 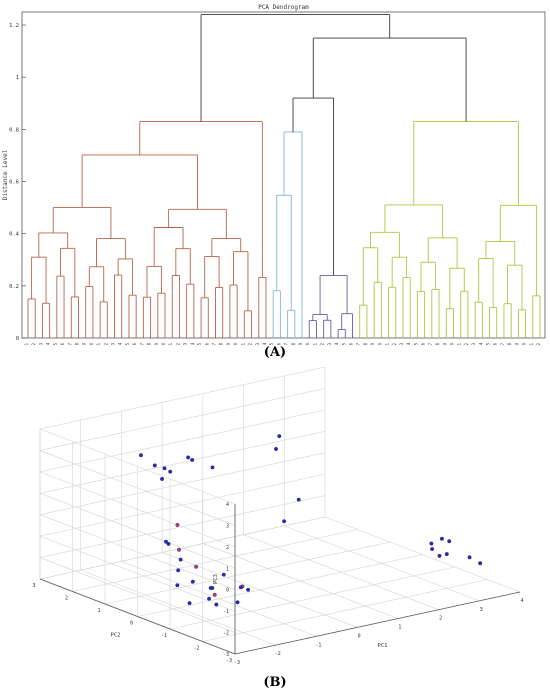 What do you see at coordinates (196, 649) in the screenshot?
I see `y-tick-label: -2` at bounding box center [196, 649].